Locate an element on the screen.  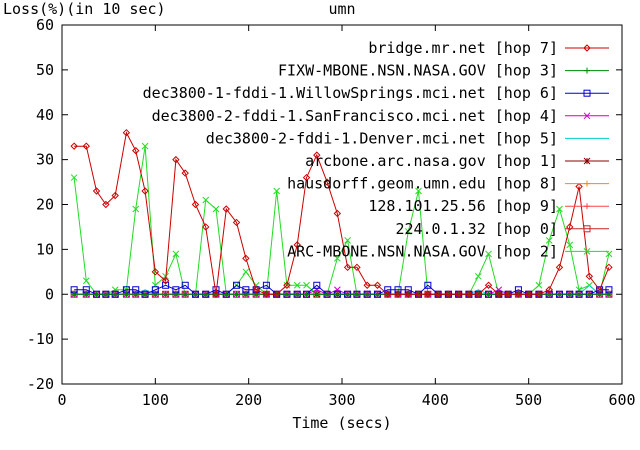
legend-label: ARC-MBONE.NSN.NASA.GOV [hop 2] is located at coordinates (422, 251).